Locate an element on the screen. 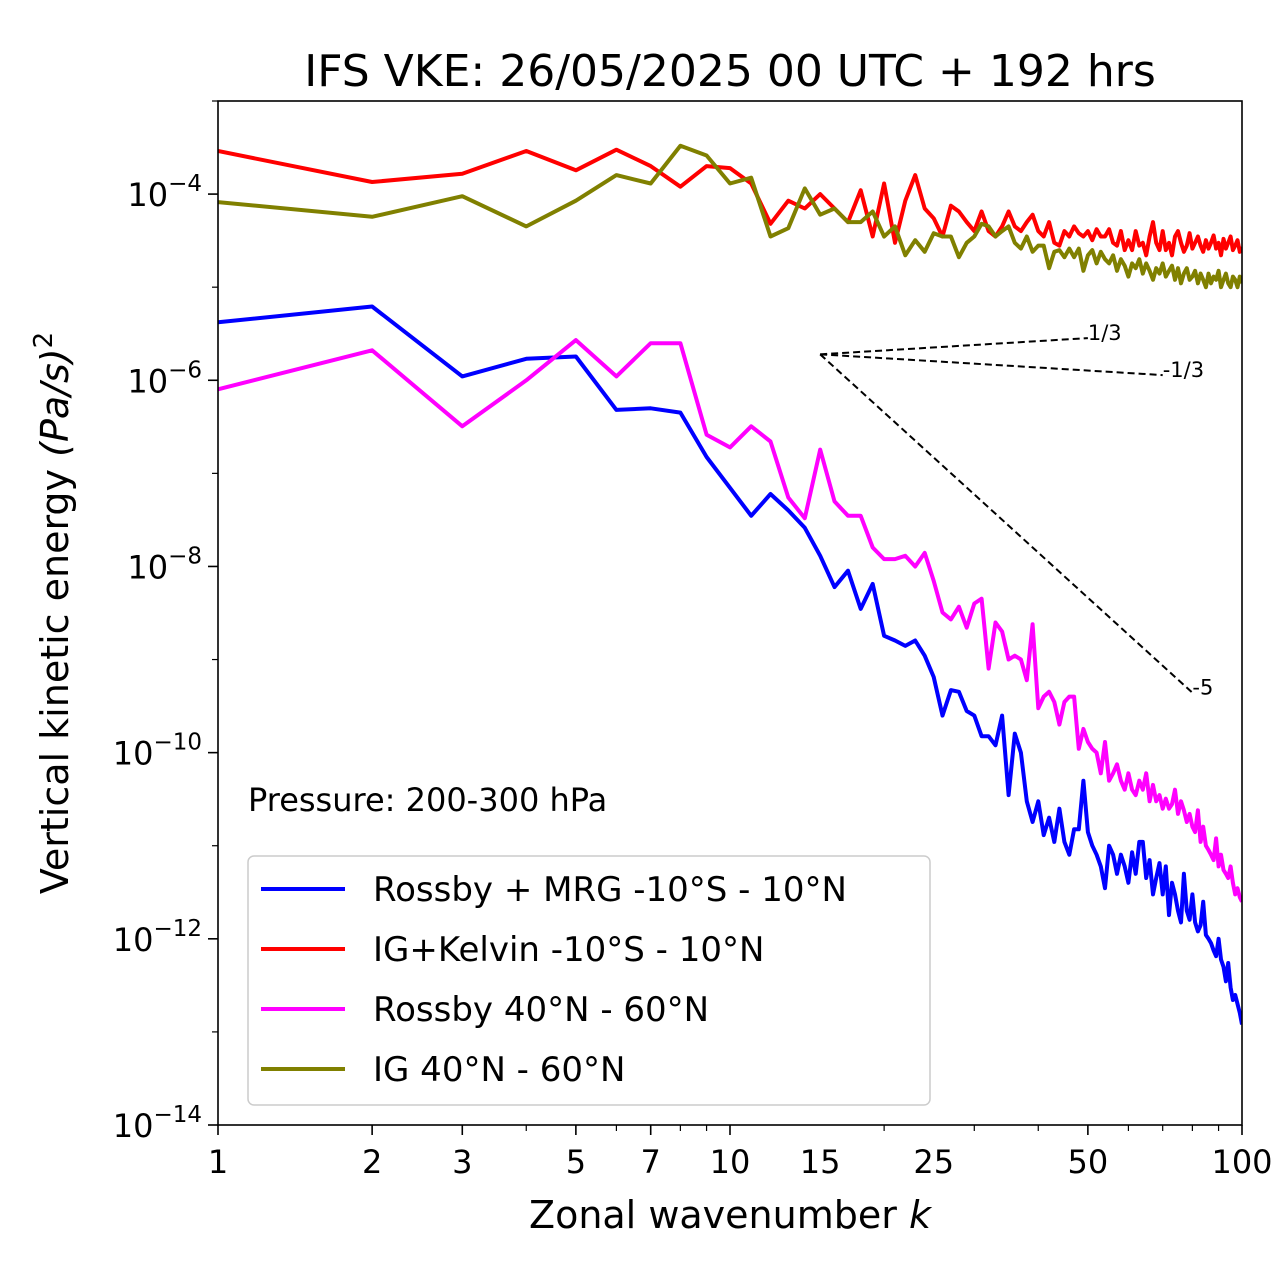 The width and height of the screenshot is (1280, 1288). x-tick-label: 2 is located at coordinates (372, 1162).